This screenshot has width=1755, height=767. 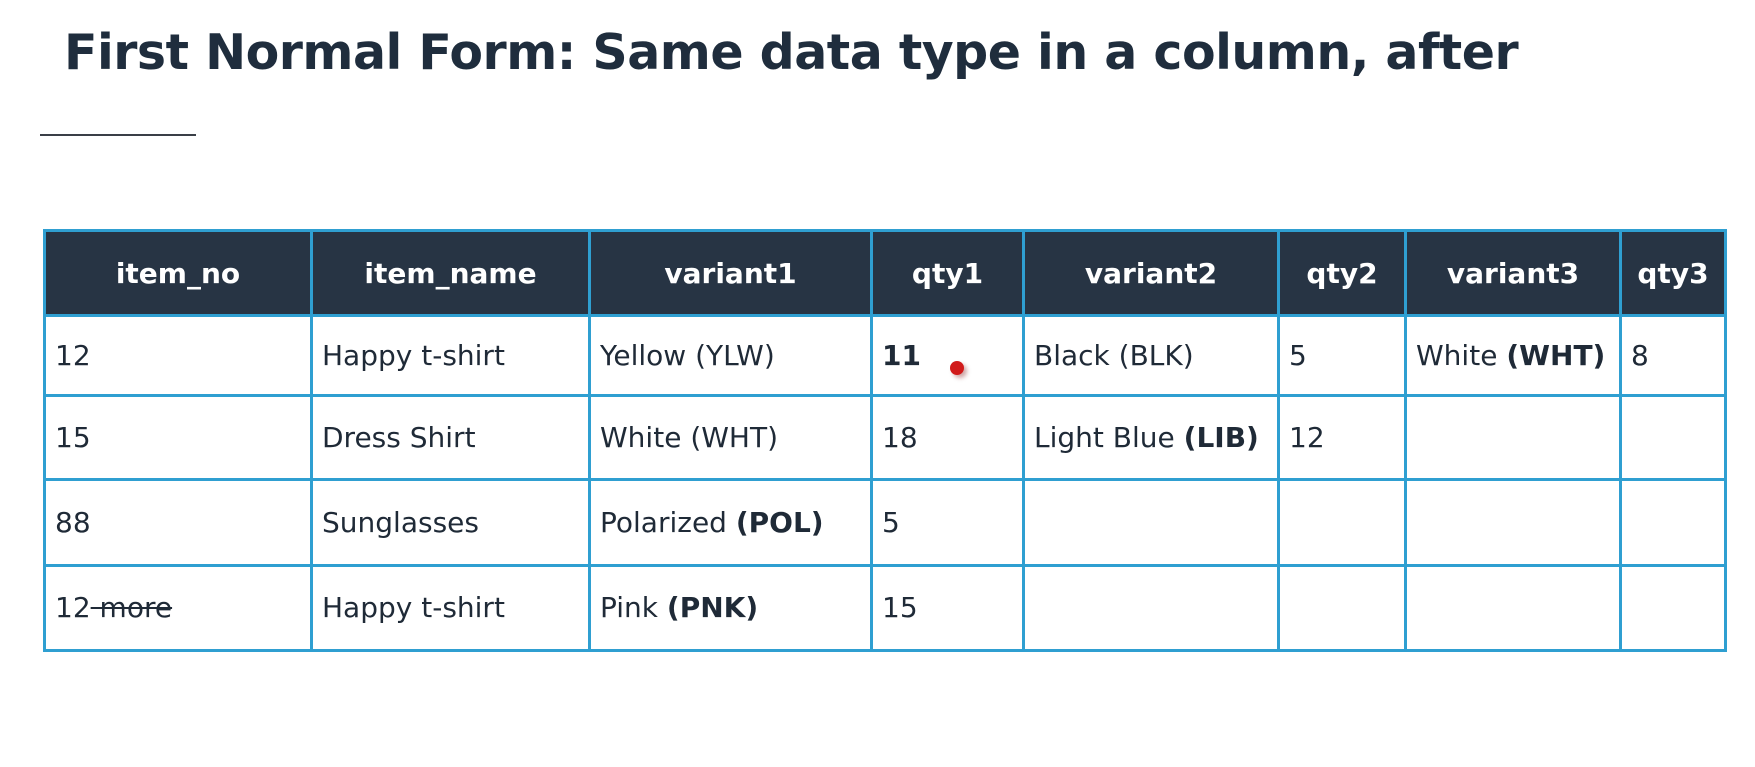 What do you see at coordinates (178, 273) in the screenshot?
I see `header-item-no: item_no` at bounding box center [178, 273].